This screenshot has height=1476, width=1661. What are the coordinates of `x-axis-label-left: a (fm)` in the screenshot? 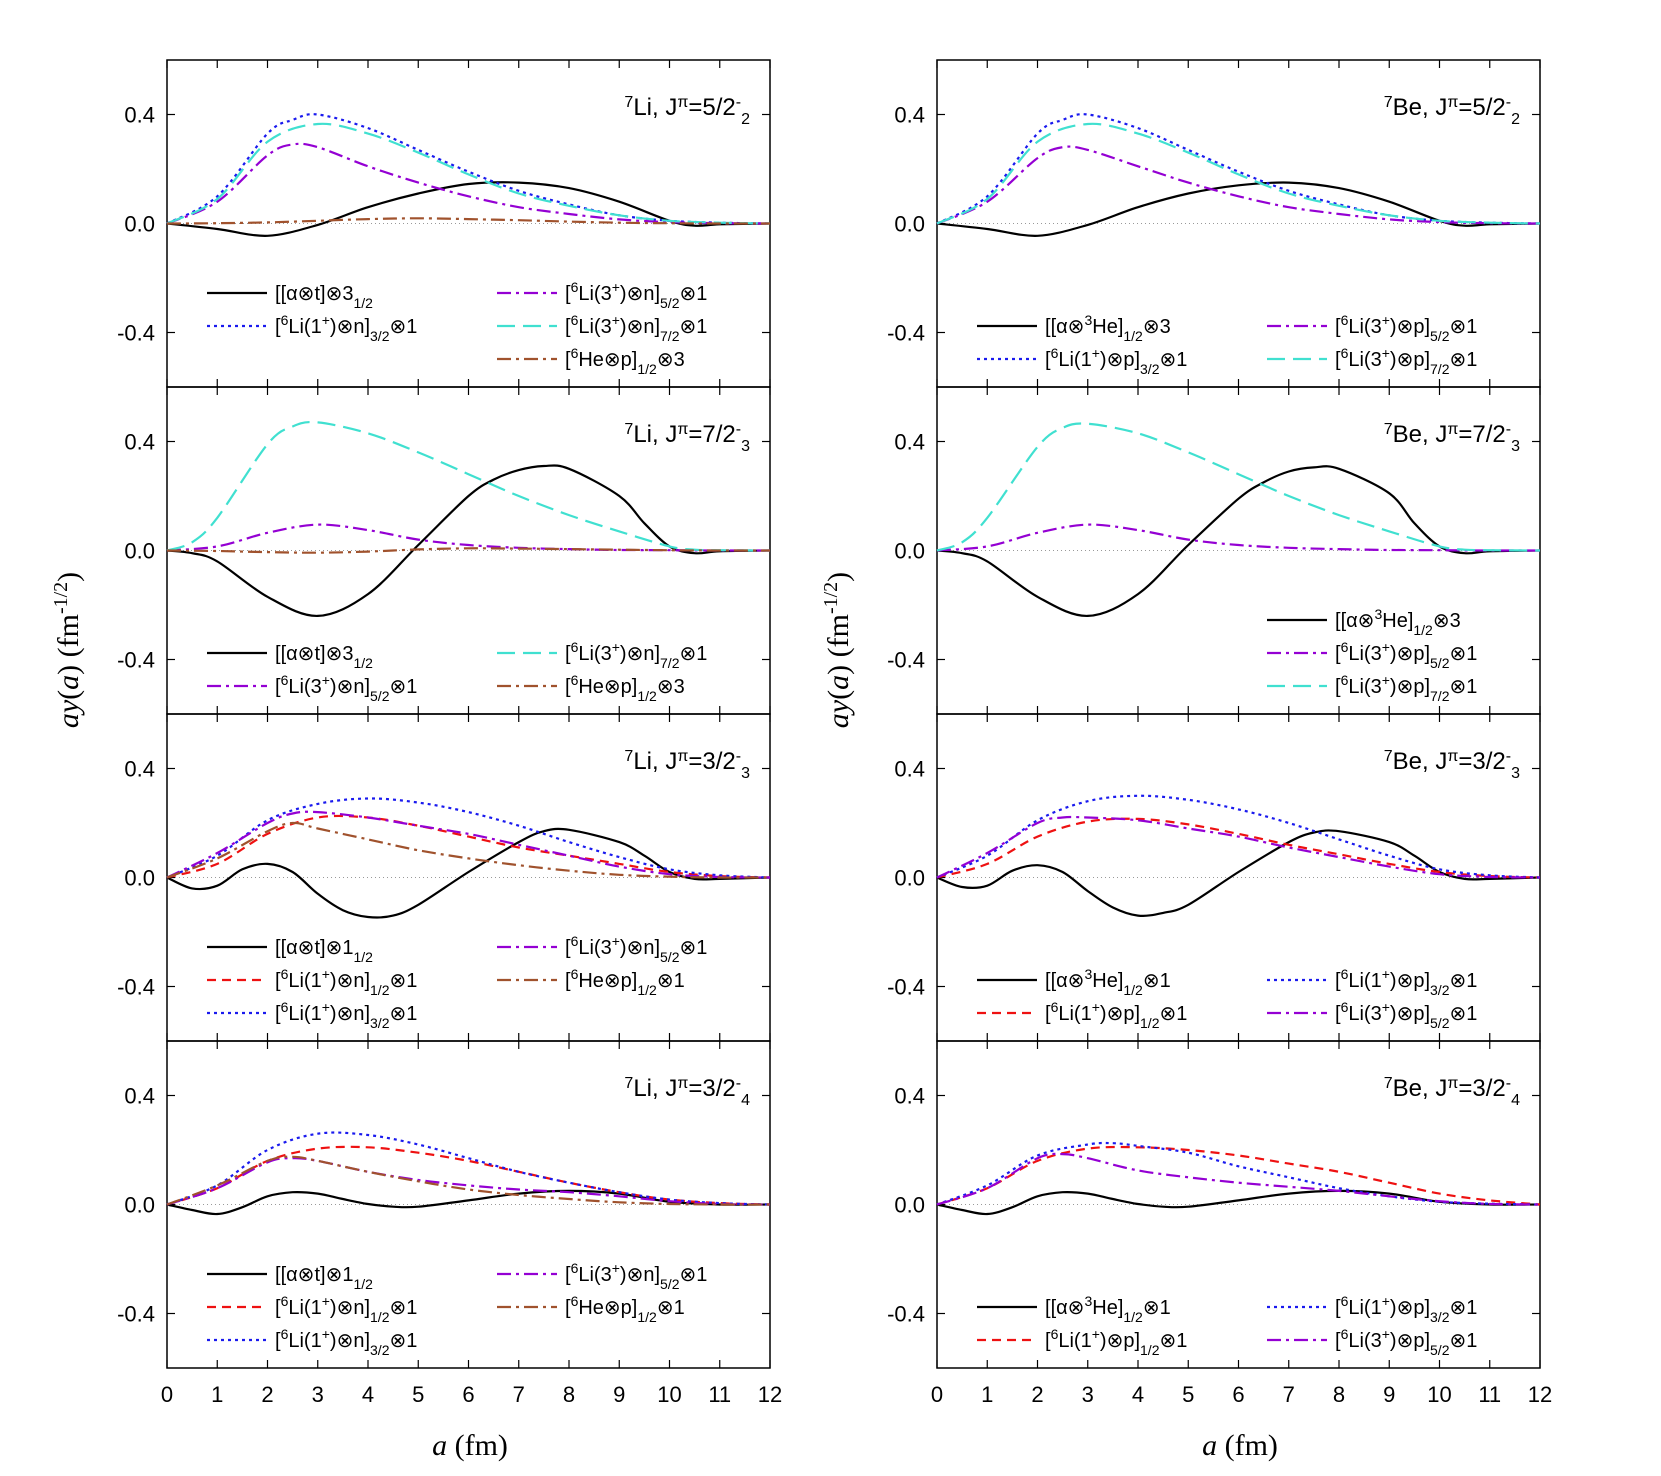 It's located at (470, 1445).